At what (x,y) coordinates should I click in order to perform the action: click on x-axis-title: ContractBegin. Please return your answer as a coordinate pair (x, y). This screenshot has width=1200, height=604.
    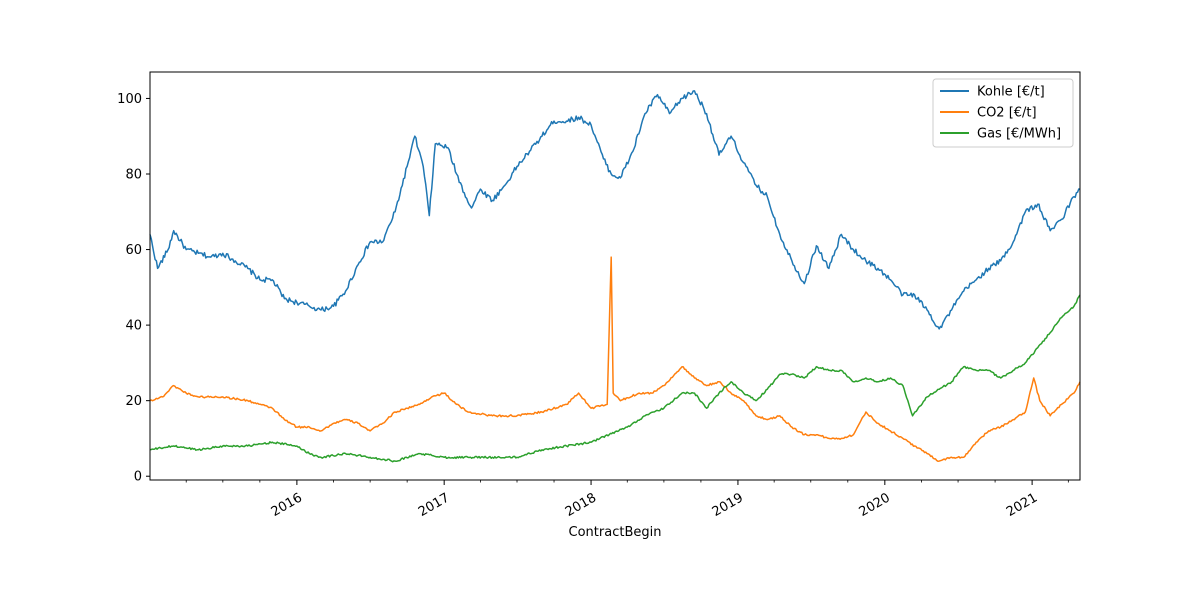
    Looking at the image, I should click on (615, 532).